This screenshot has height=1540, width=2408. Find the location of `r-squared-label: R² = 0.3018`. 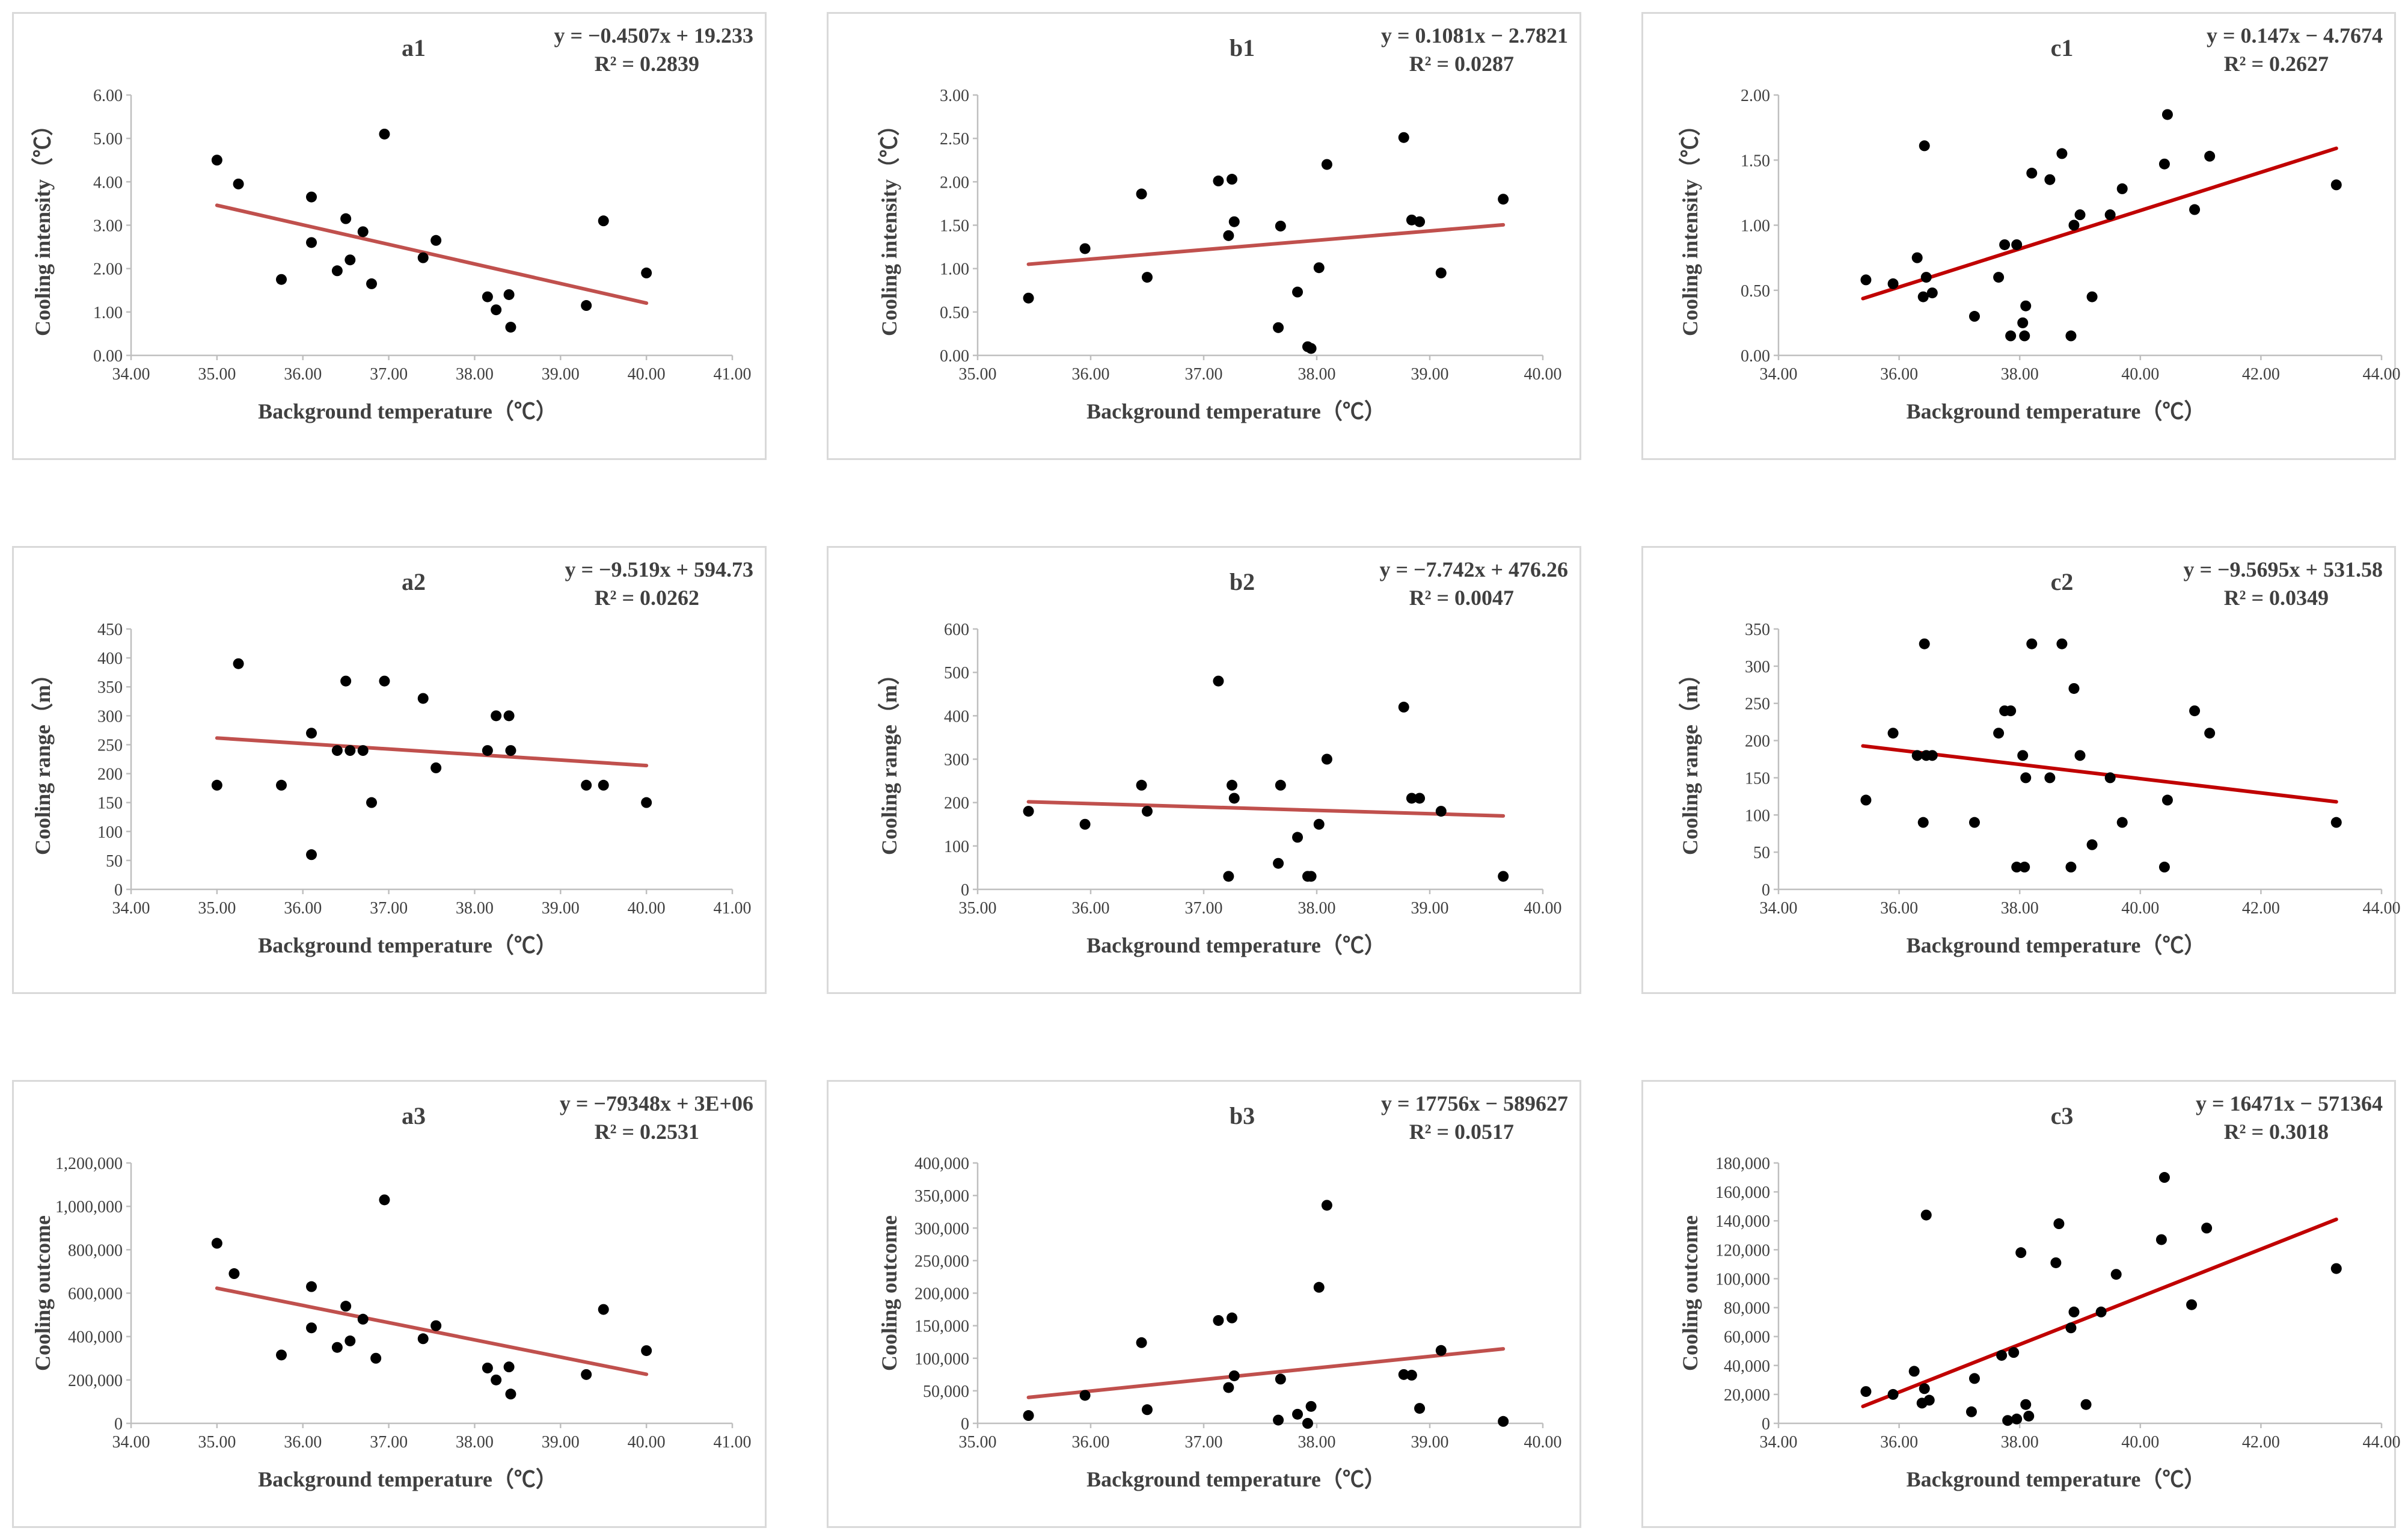

r-squared-label: R² = 0.3018 is located at coordinates (2276, 1132).